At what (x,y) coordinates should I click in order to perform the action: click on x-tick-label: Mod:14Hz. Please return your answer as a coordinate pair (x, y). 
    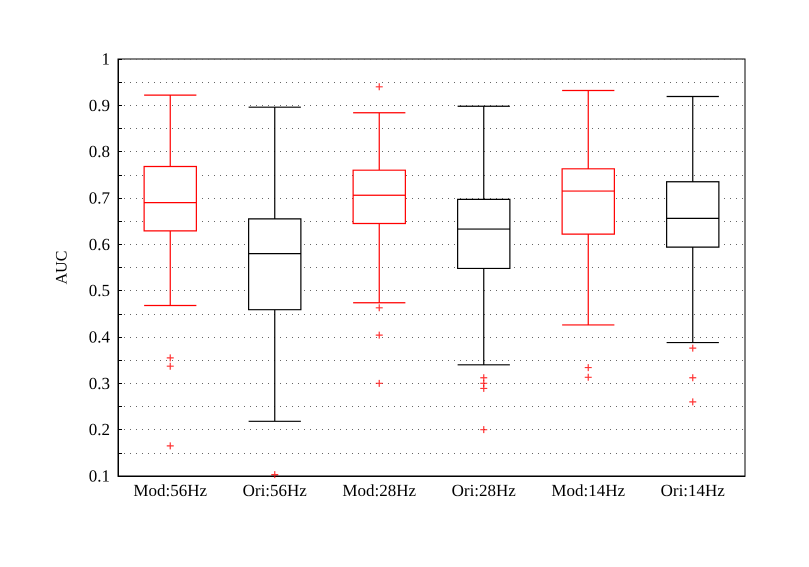
    Looking at the image, I should click on (588, 490).